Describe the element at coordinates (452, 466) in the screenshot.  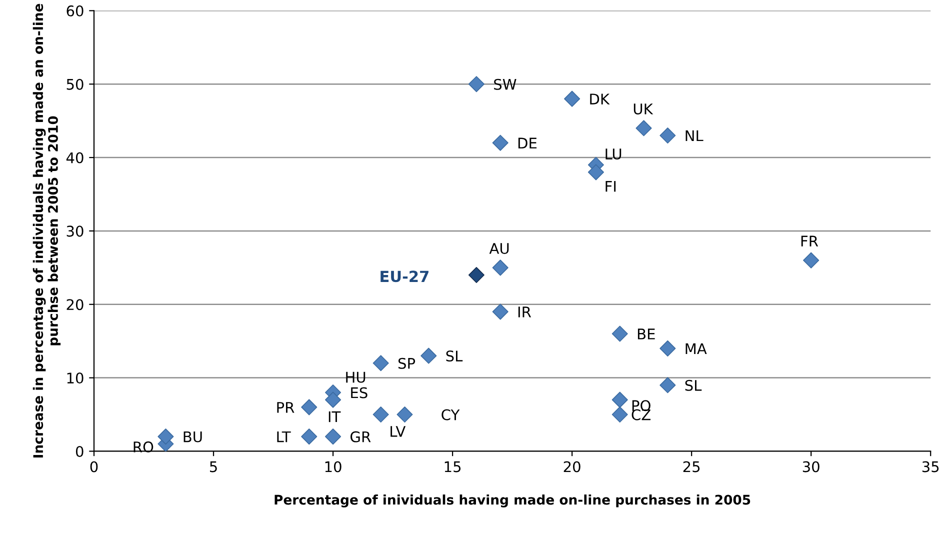
I see `x-tick-label: 15` at that location.